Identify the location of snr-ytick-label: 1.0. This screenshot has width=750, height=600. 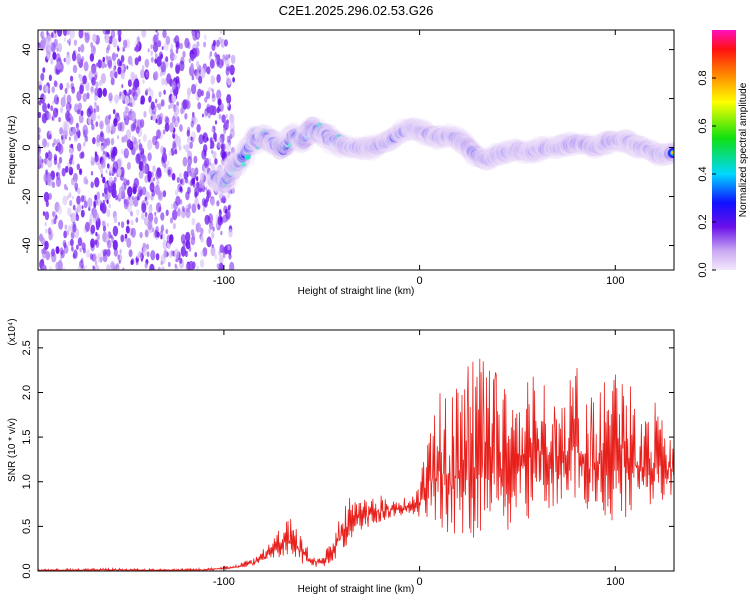
(27, 481).